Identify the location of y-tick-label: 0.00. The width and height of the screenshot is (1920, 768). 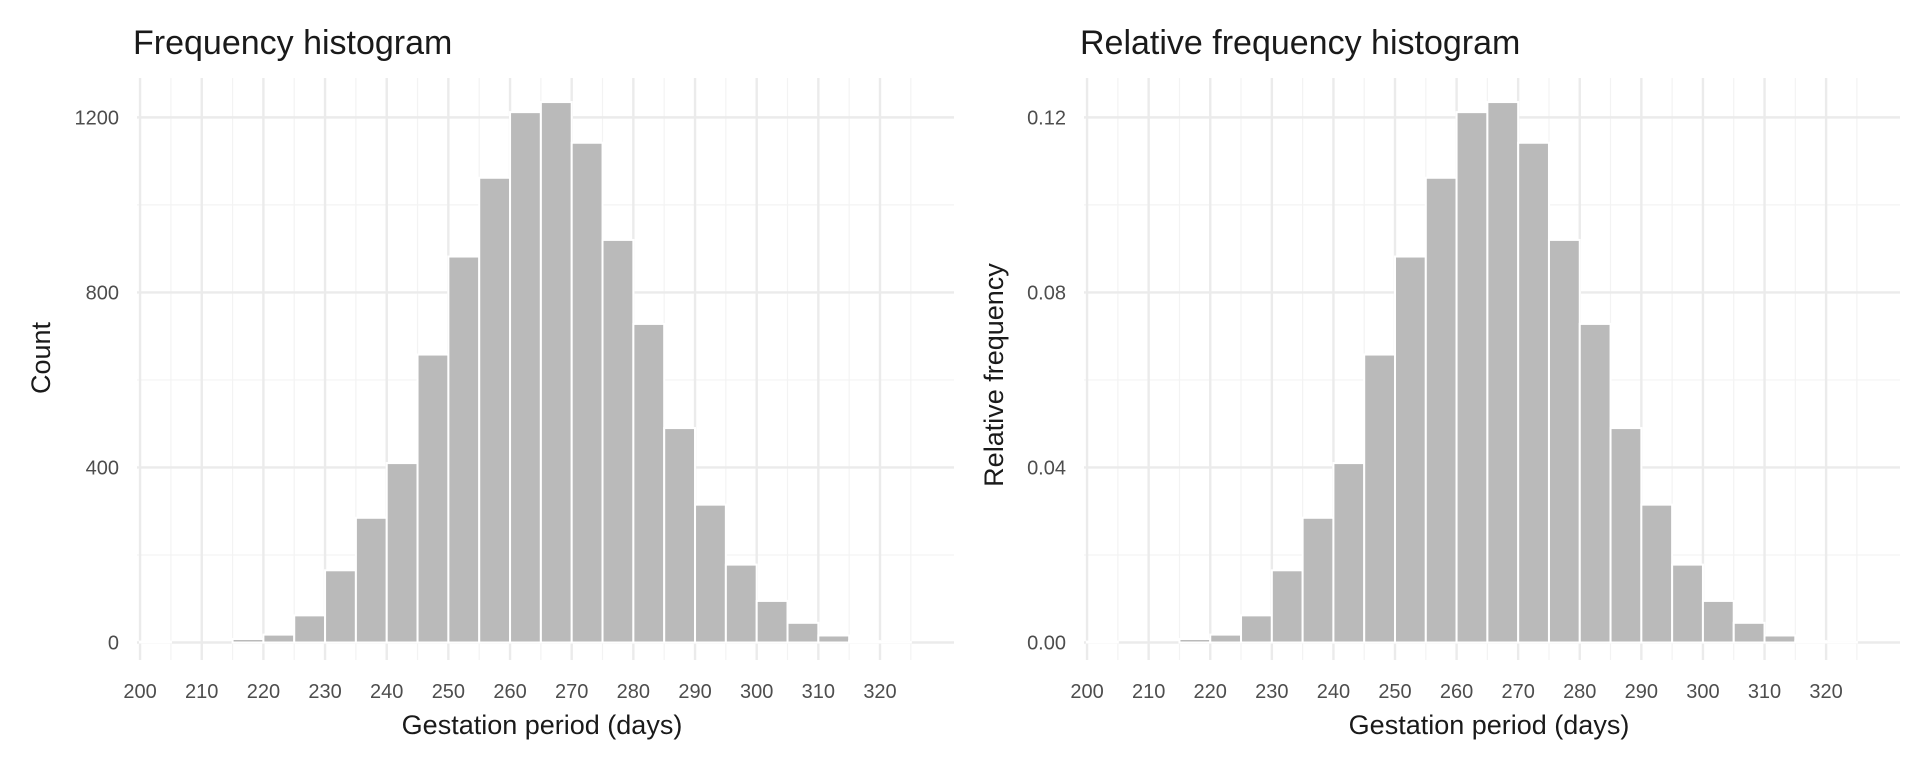
(1046, 643).